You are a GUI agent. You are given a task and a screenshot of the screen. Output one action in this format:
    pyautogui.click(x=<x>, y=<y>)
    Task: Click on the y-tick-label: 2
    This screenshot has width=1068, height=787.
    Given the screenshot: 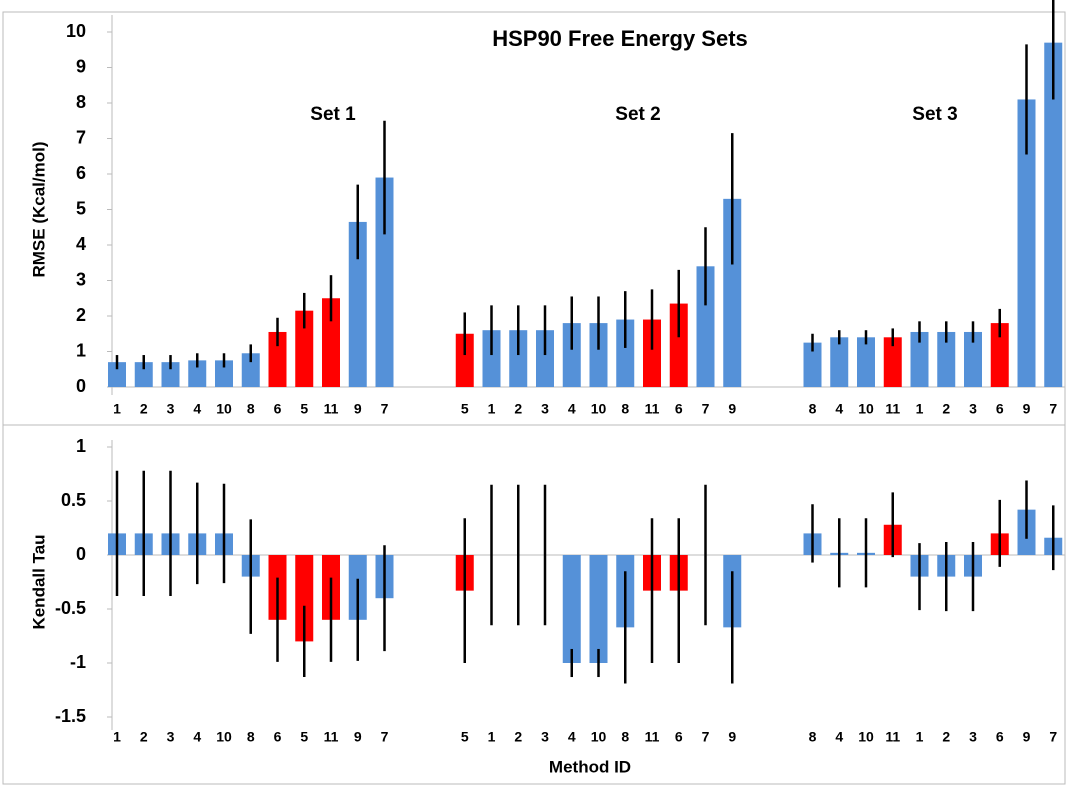 What is the action you would take?
    pyautogui.click(x=81, y=315)
    